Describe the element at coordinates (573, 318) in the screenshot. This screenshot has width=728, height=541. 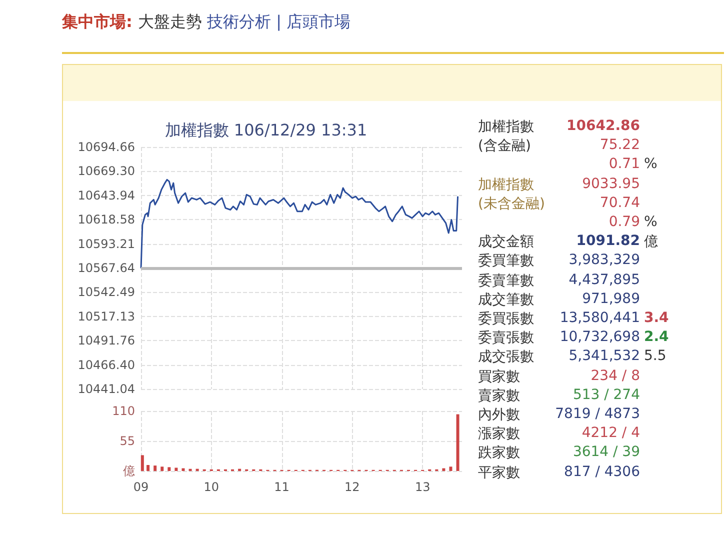
I see `text: 委買張數 13,580,441 3.4` at that location.